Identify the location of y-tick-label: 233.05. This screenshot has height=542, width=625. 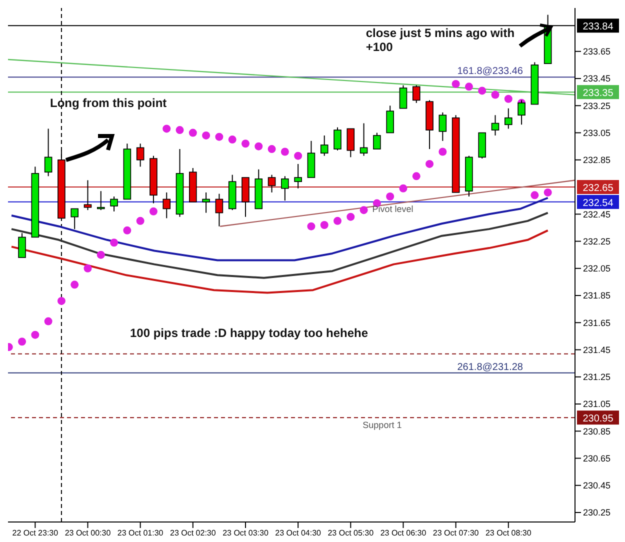
(597, 133).